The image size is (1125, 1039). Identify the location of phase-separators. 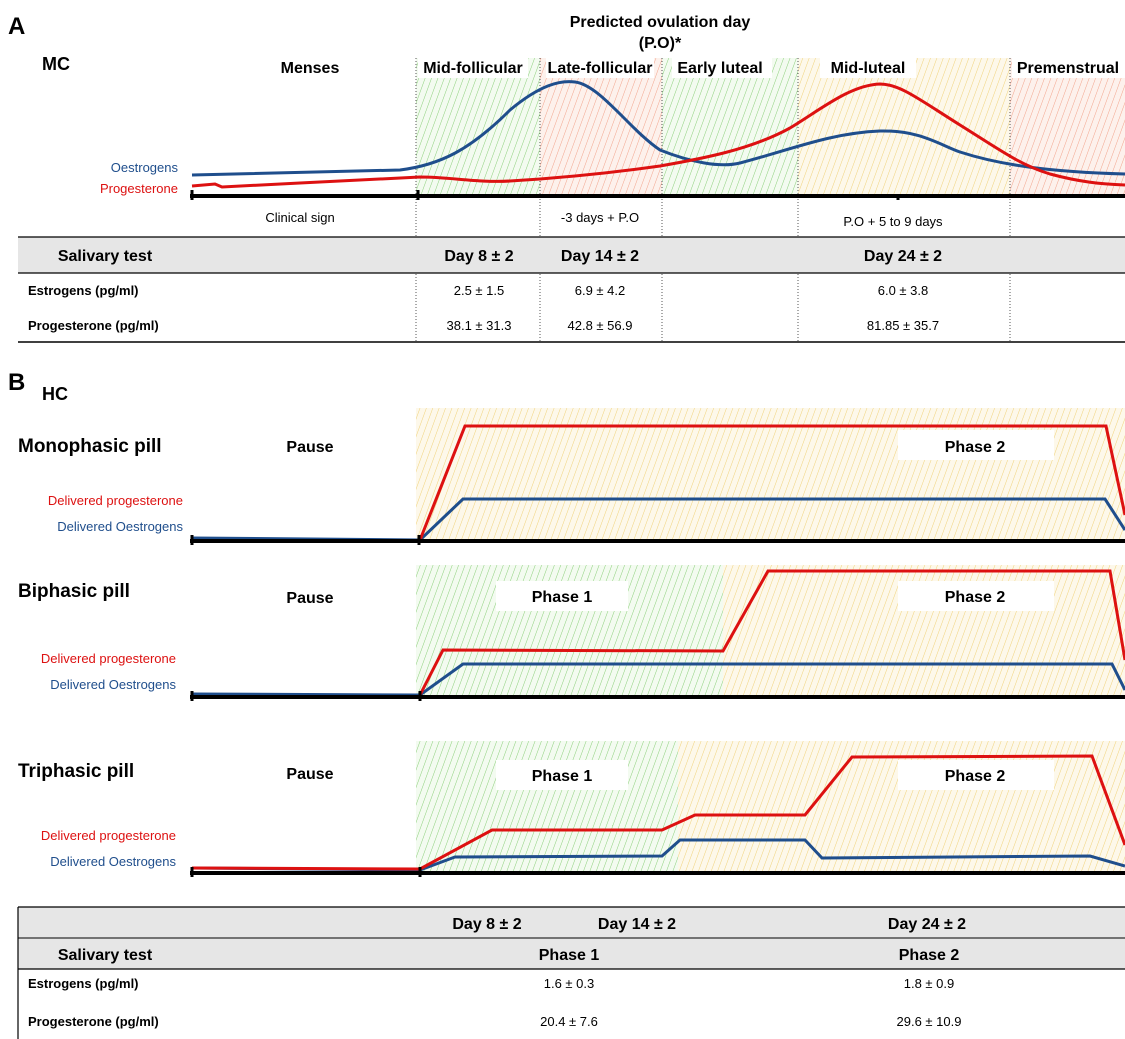
(713, 200).